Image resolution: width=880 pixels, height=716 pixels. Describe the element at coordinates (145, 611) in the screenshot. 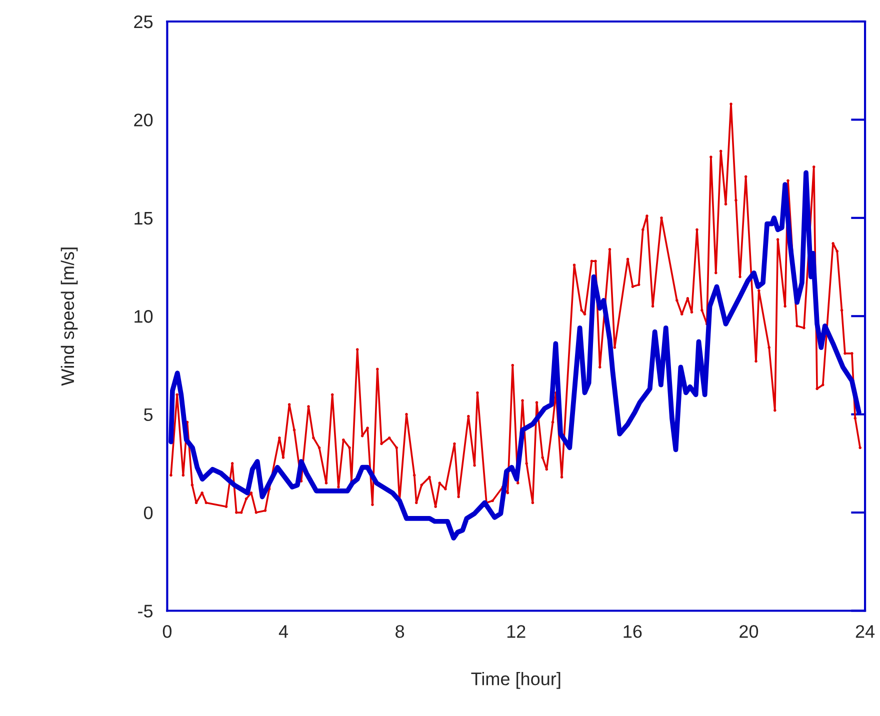

I see `y-tick-label: -5` at that location.